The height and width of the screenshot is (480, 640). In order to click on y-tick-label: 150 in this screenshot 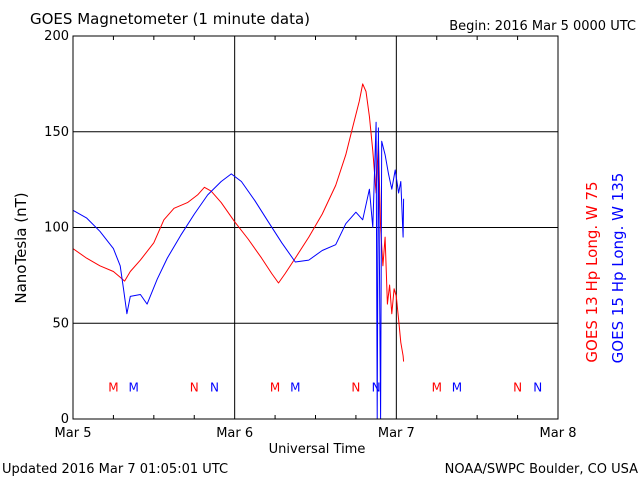, I will do `click(56, 132)`.